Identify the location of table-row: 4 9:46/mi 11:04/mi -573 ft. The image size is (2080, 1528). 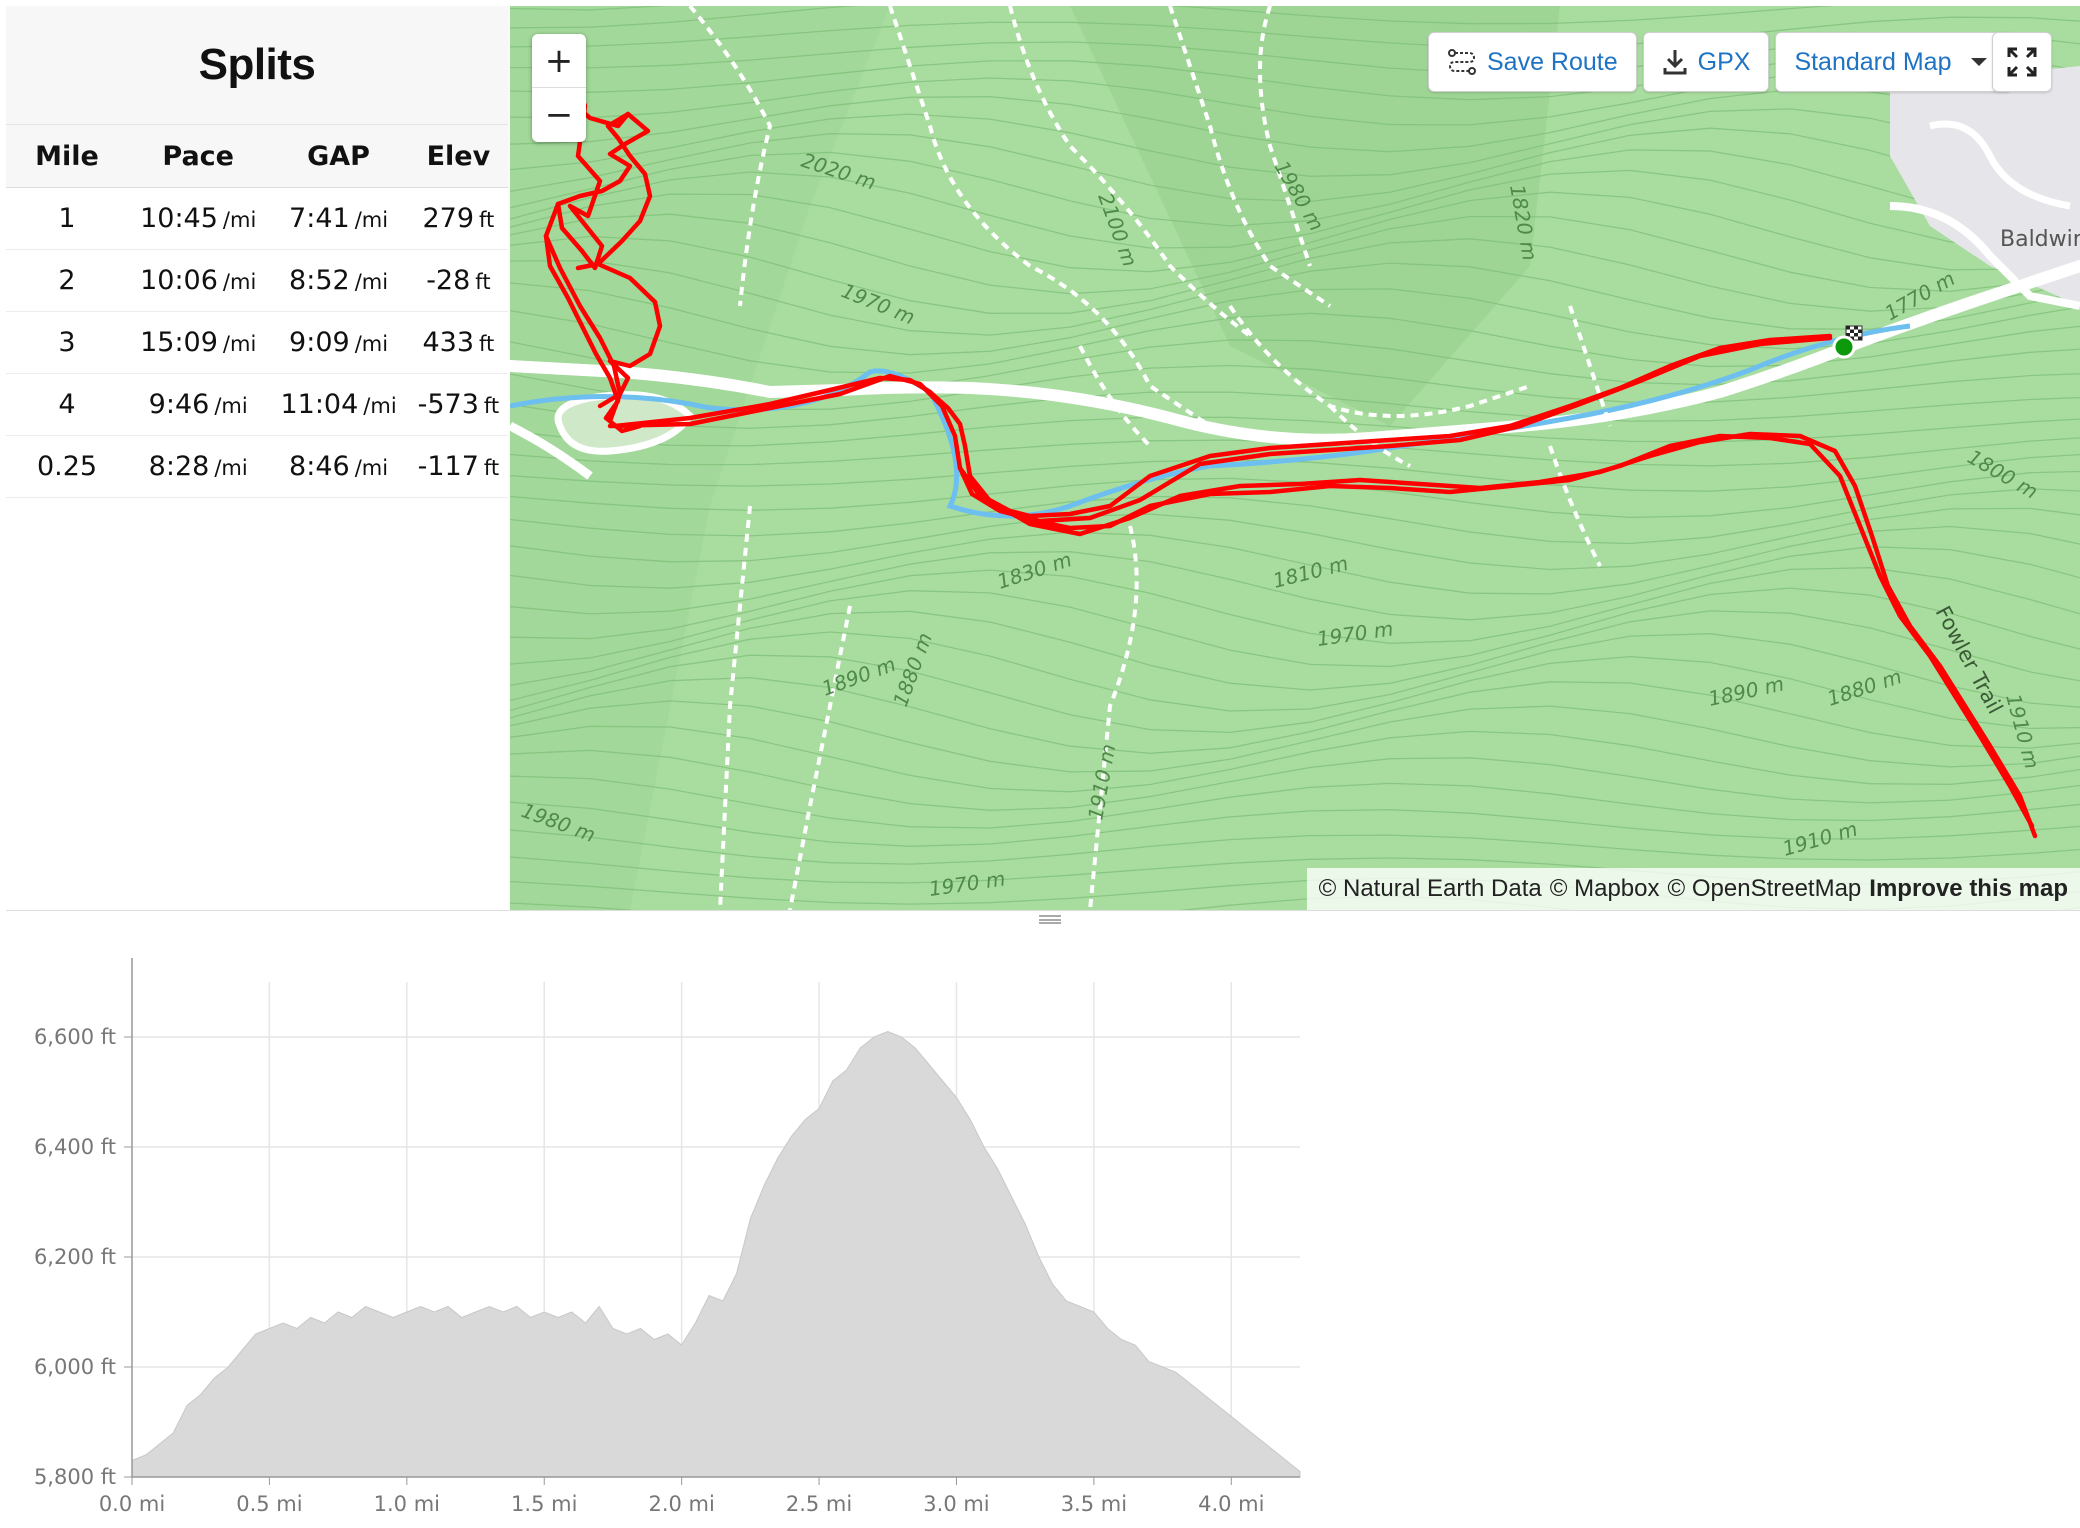
(257, 404).